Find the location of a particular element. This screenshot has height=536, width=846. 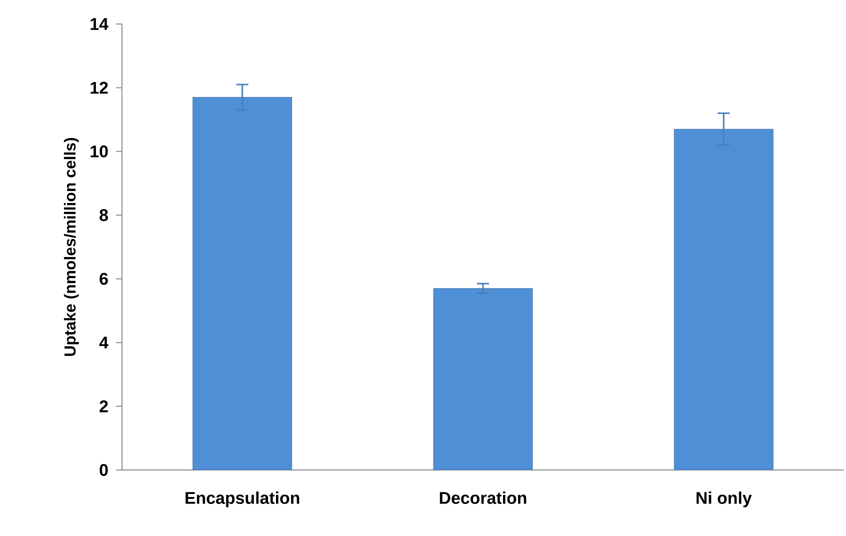

x-tick-label: Encapsulation is located at coordinates (243, 500).